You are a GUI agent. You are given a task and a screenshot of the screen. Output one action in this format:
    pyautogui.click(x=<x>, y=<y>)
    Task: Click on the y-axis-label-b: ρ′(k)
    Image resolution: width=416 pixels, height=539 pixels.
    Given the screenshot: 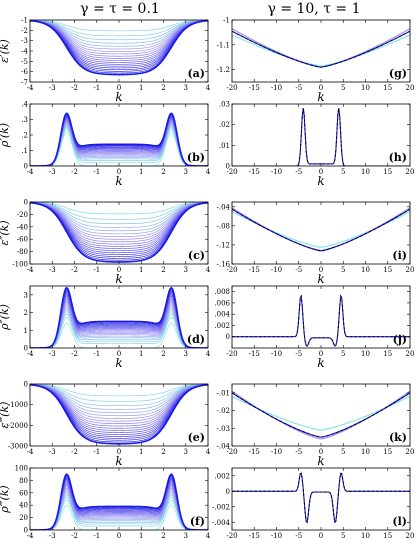 What is the action you would take?
    pyautogui.click(x=5, y=135)
    